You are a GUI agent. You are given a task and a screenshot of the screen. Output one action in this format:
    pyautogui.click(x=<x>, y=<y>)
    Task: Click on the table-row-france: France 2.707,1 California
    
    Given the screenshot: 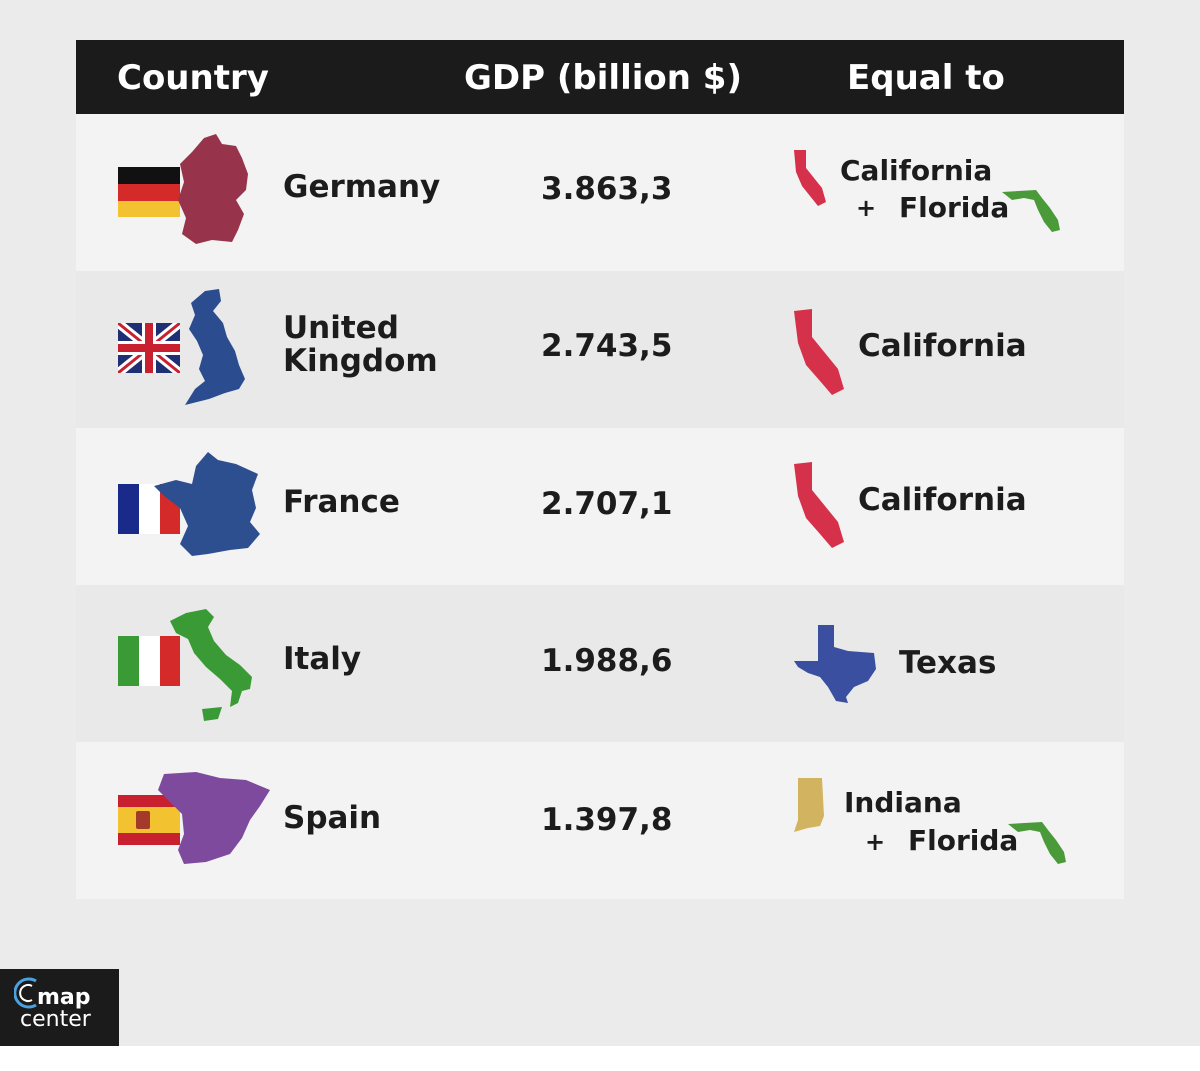 What is the action you would take?
    pyautogui.click(x=600, y=506)
    